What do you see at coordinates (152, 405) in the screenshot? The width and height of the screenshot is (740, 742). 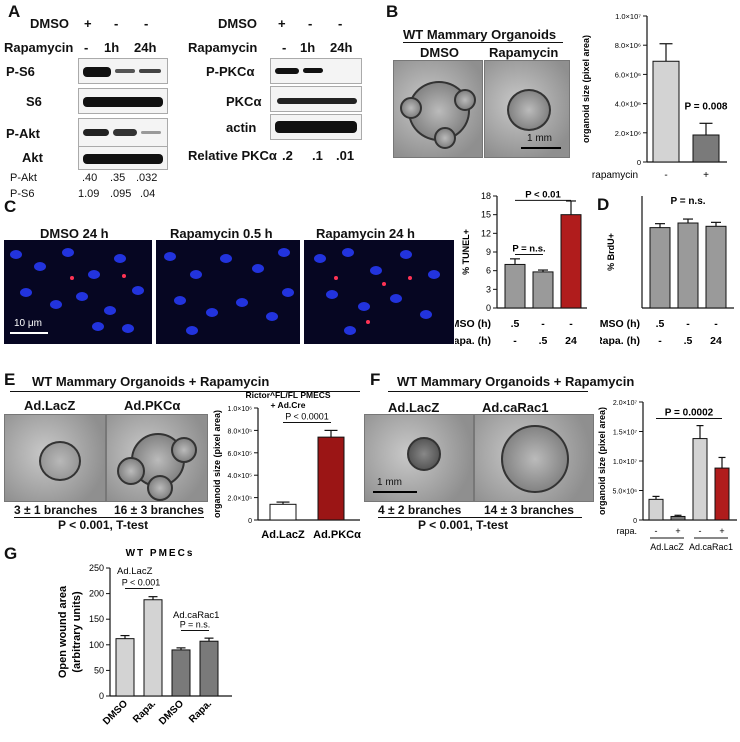 I see `panel-e-label-pkca: Ad.PKCα` at bounding box center [152, 405].